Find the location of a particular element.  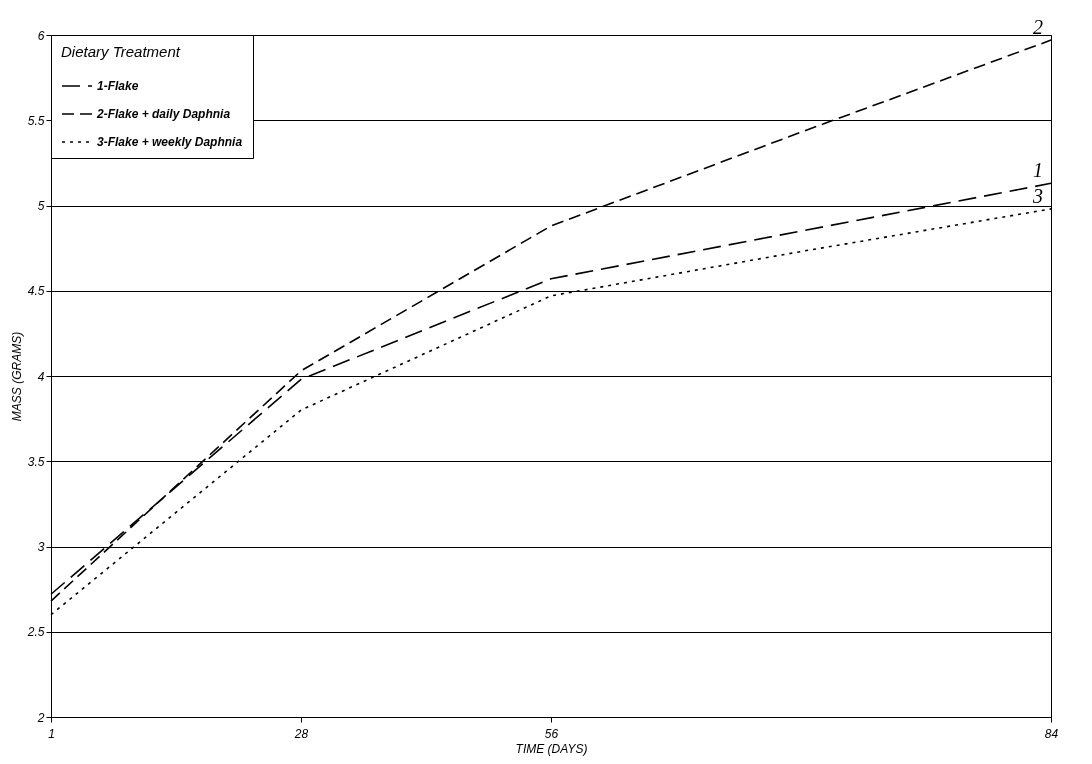

y-tick-label: 5.5 is located at coordinates (36, 120).